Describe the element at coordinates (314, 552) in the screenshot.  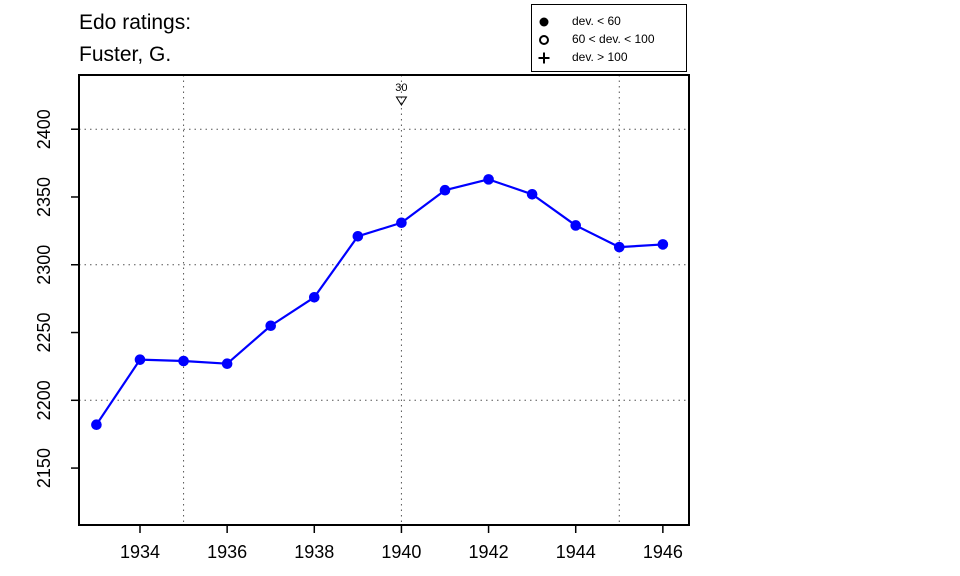
I see `x-tick-label: 1938` at that location.